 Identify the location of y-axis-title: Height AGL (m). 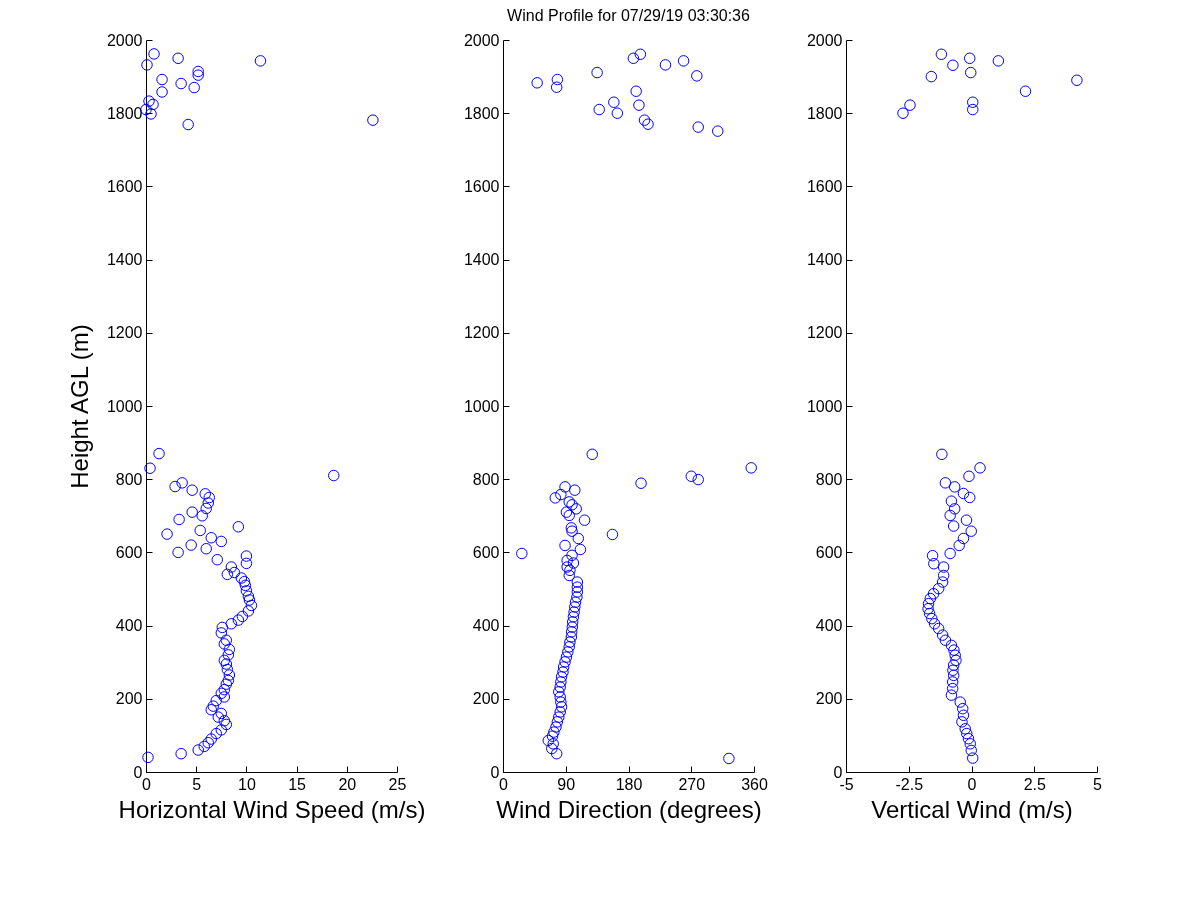
(79, 406).